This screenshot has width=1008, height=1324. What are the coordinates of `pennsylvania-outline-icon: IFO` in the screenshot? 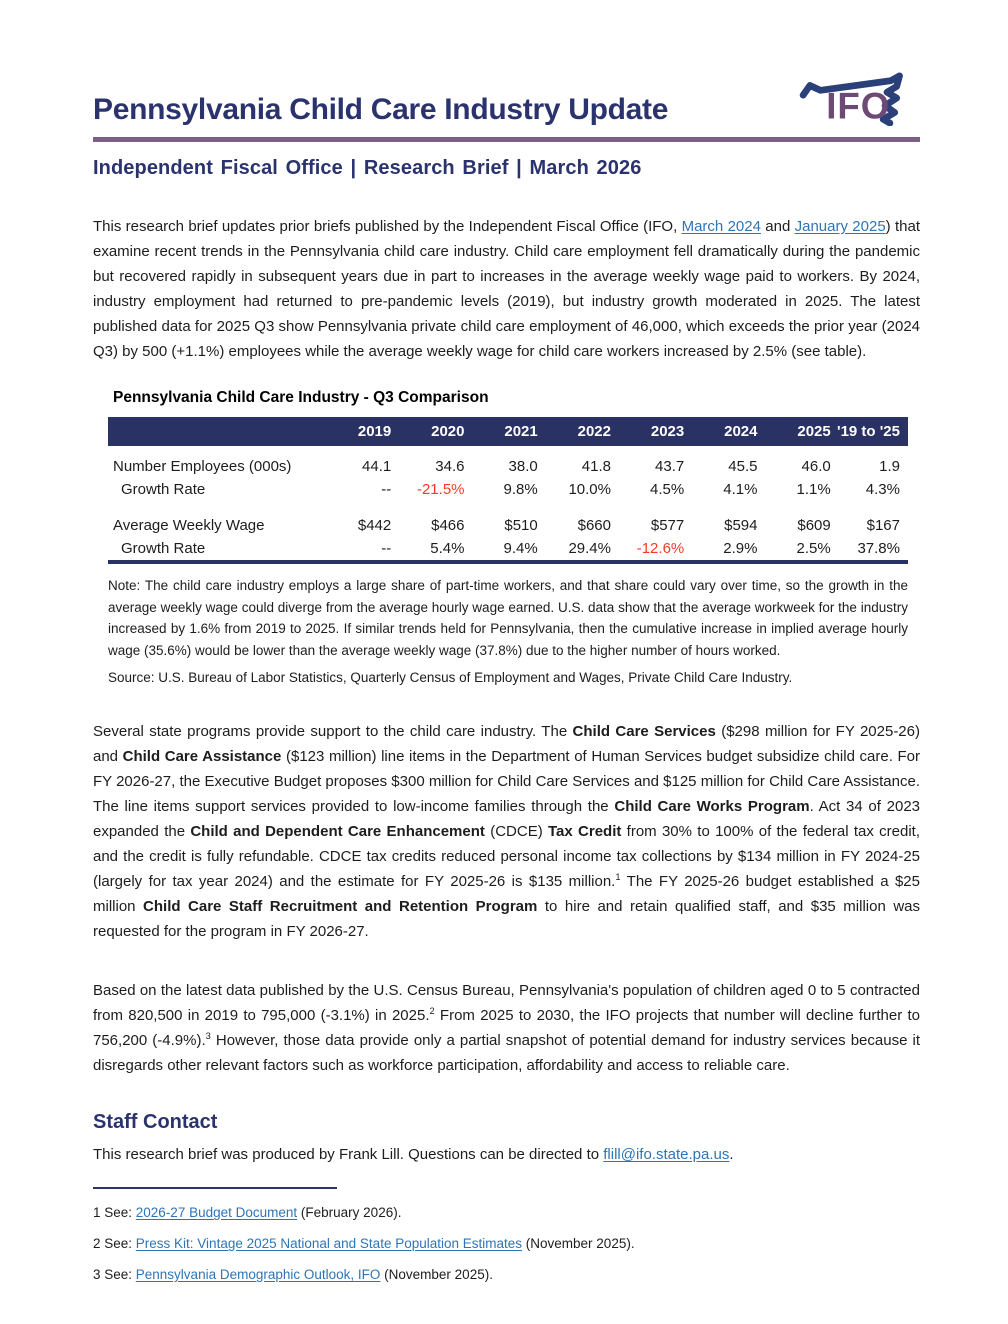 It's located at (851, 99).